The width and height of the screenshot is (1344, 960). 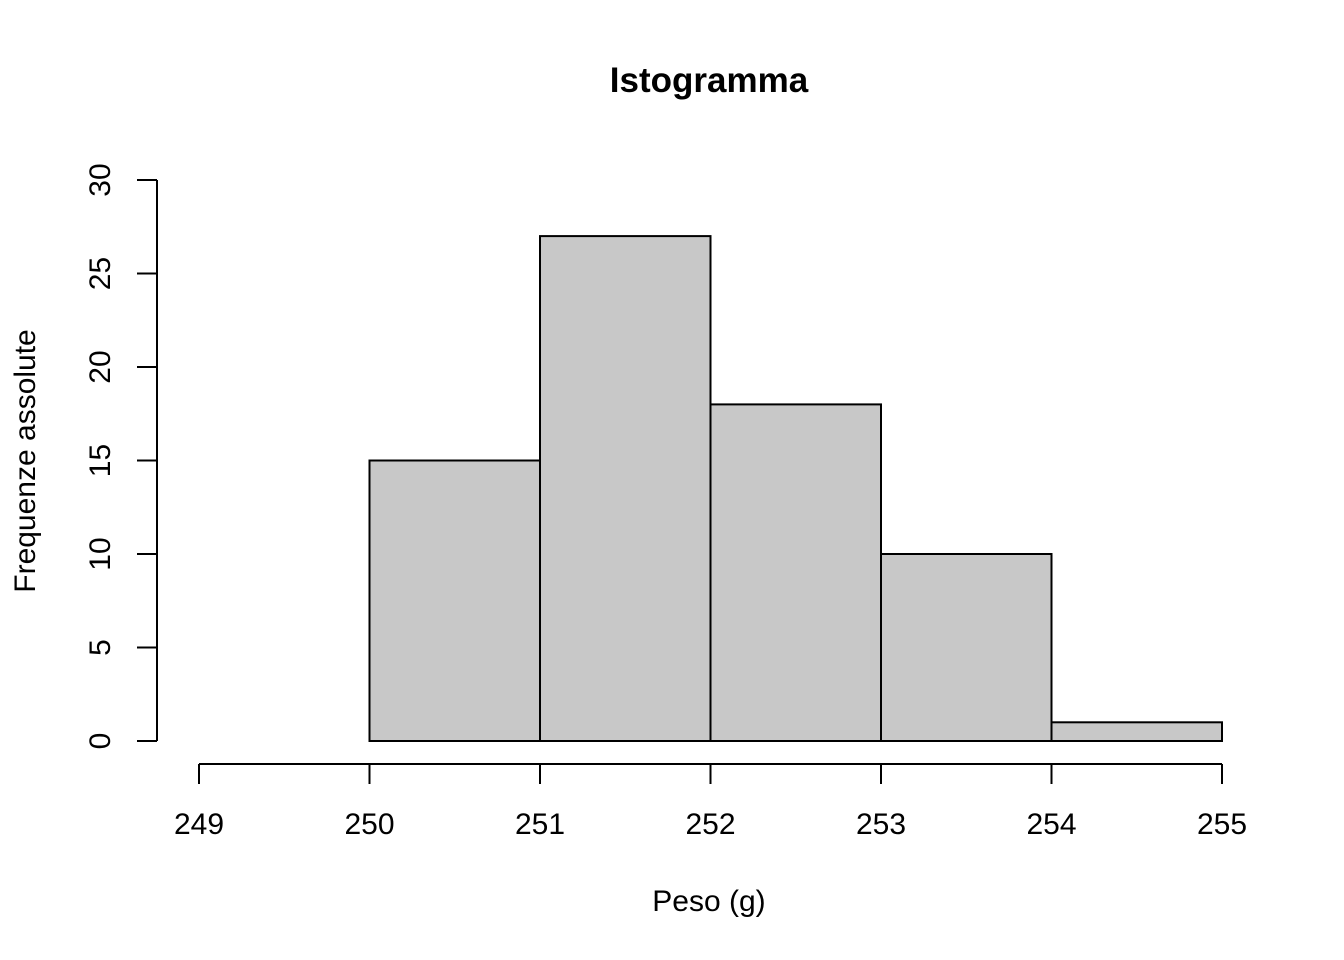 I want to click on x-tick-label: 251, so click(x=540, y=824).